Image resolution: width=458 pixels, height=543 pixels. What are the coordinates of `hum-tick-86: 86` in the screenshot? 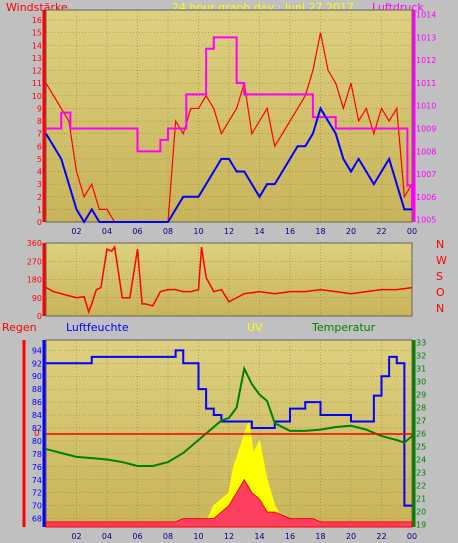 It's located at (37, 402).